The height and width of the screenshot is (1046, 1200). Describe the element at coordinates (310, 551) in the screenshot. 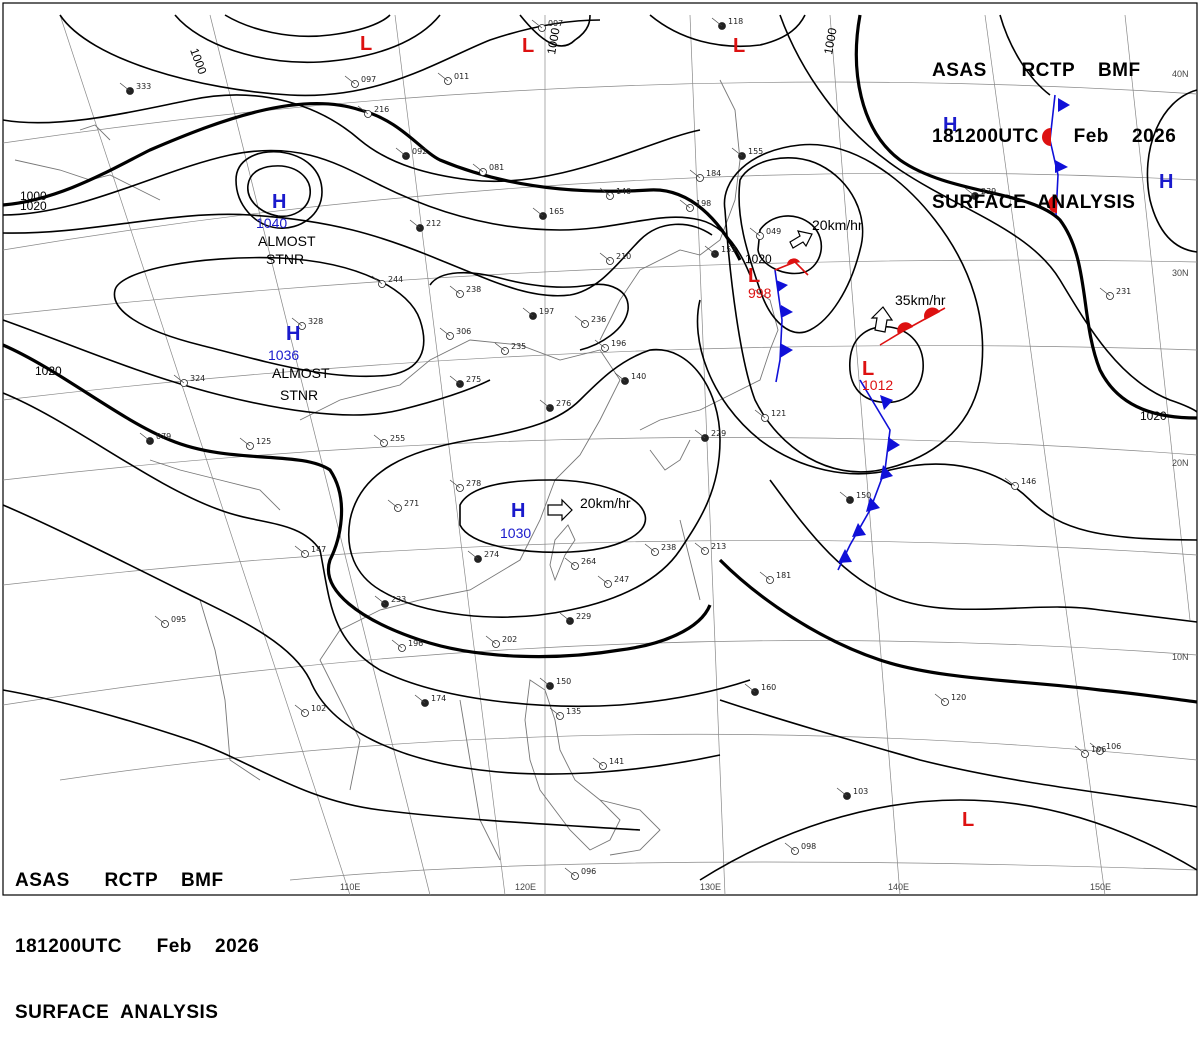

I see `station-plot: 147` at that location.